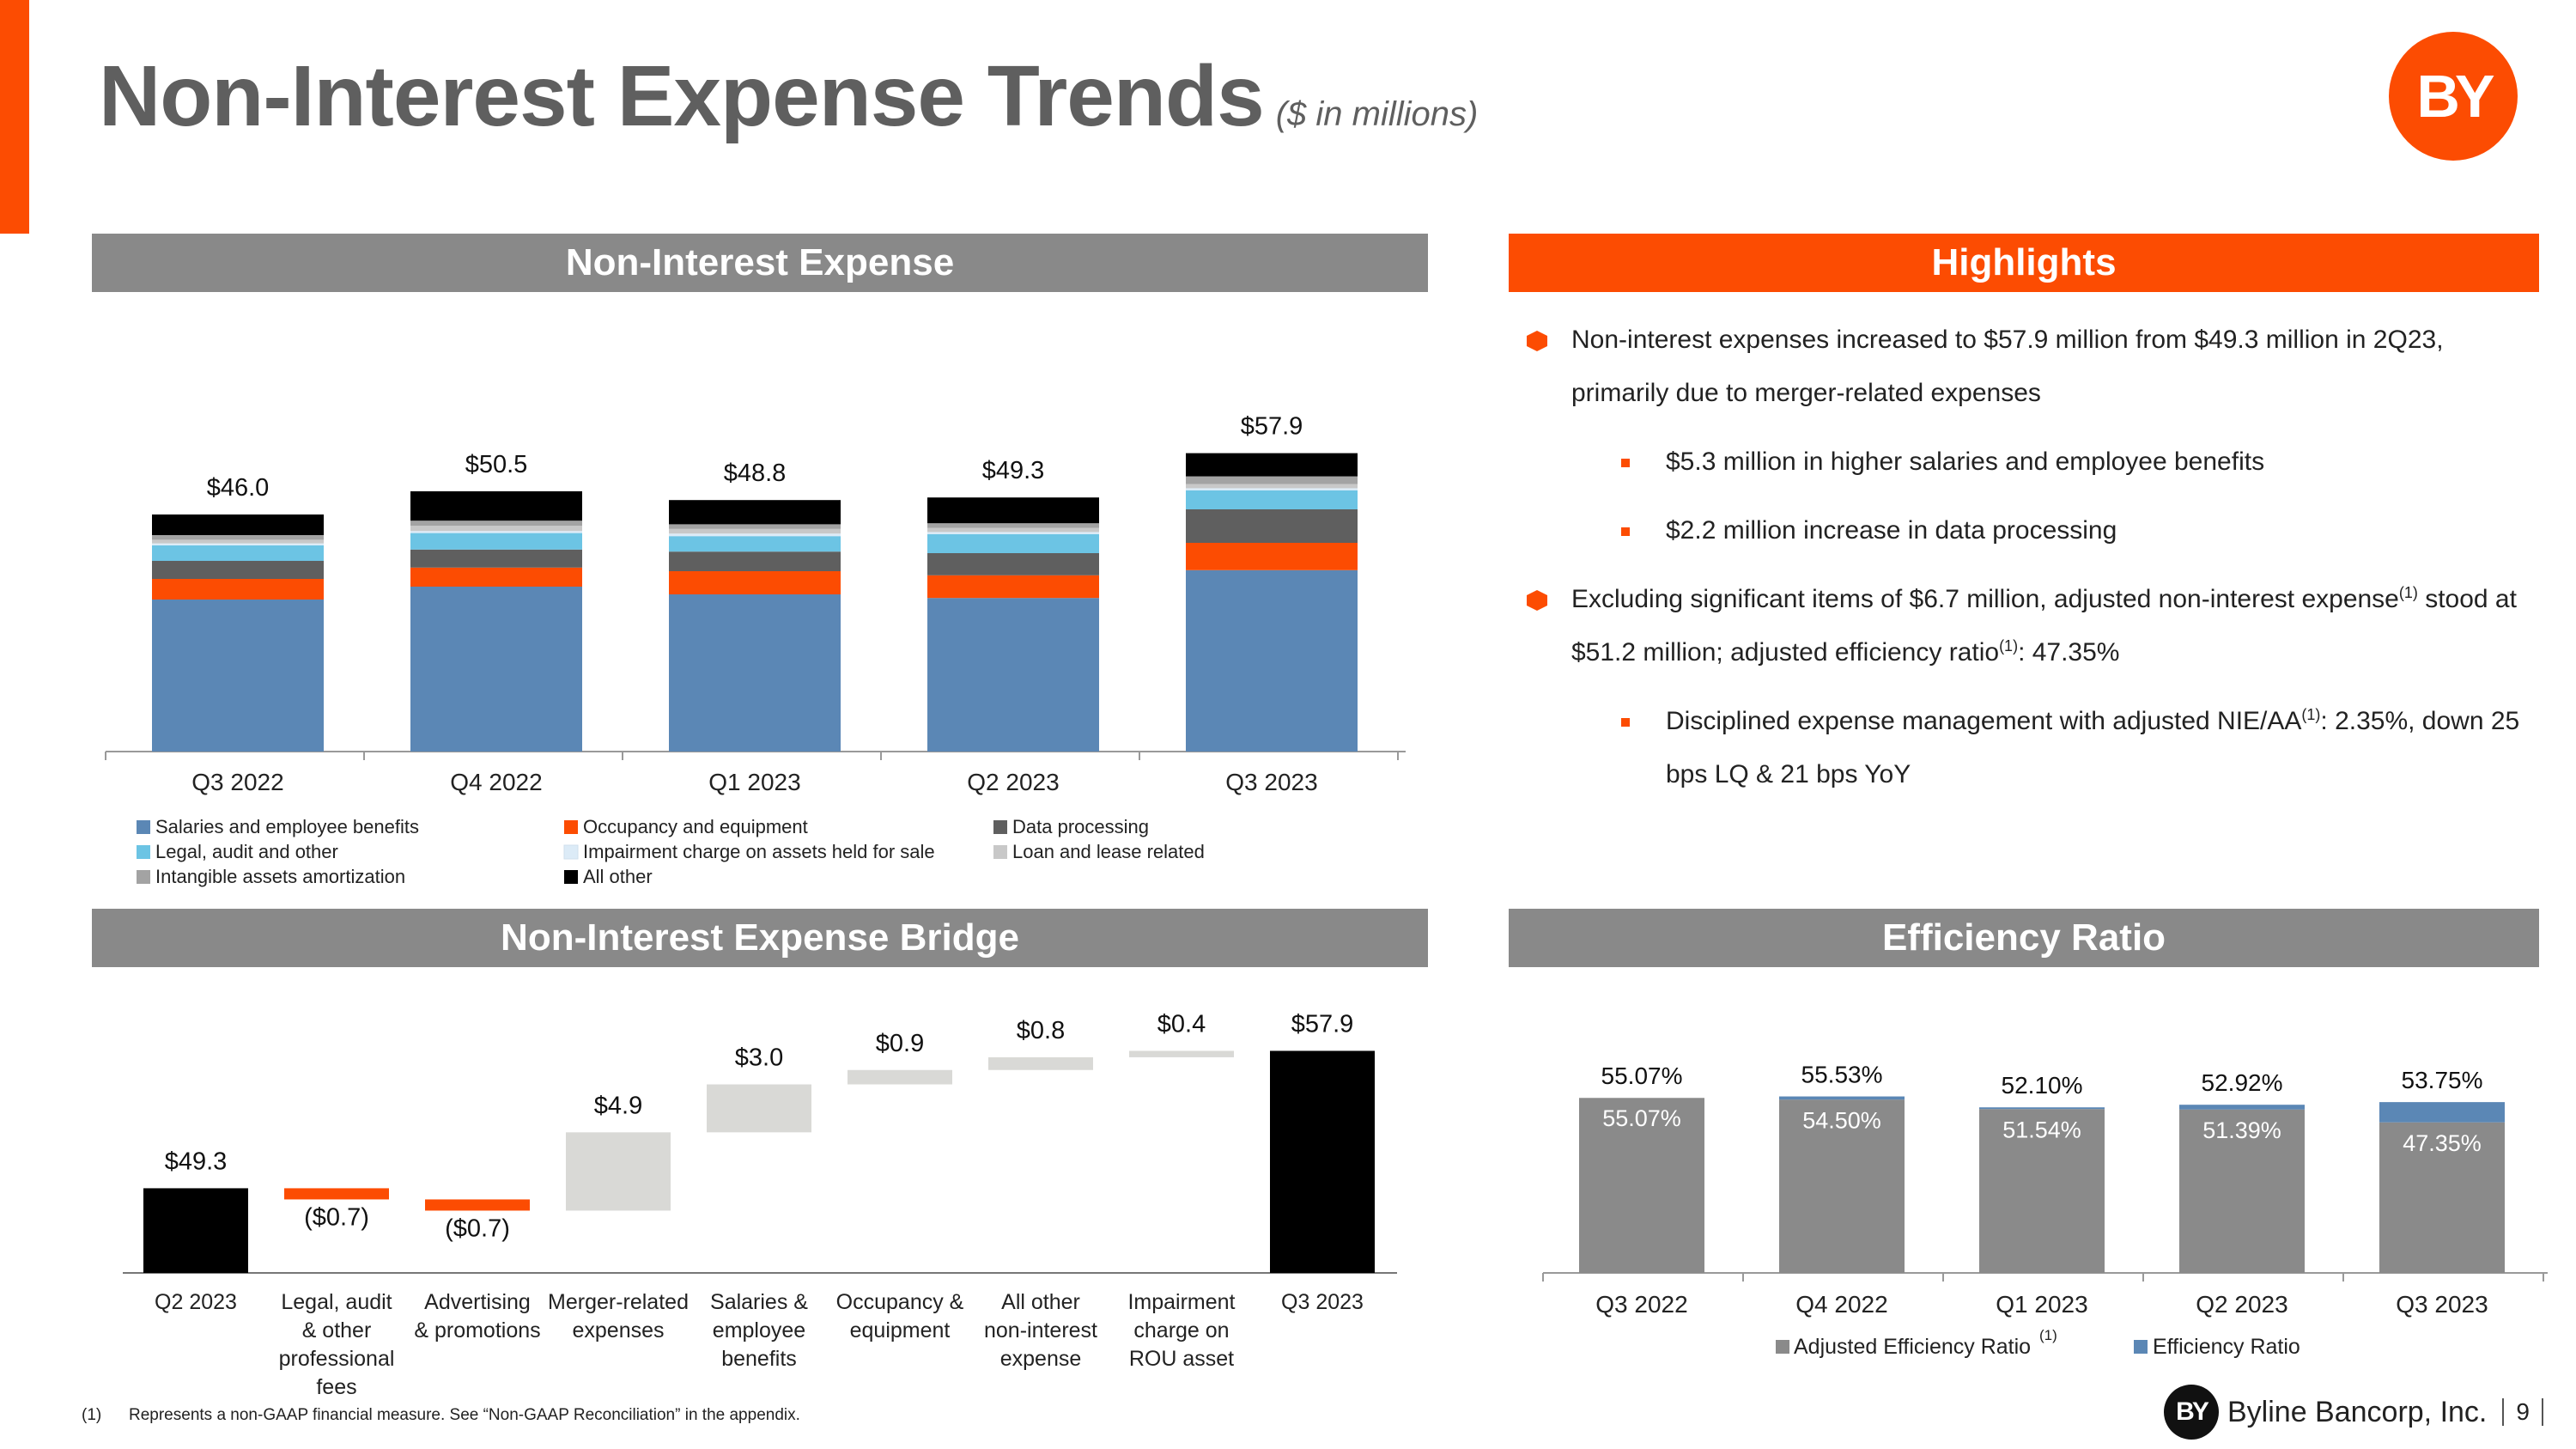 Image resolution: width=2576 pixels, height=1449 pixels. I want to click on bar-total-label: $48.8, so click(755, 473).